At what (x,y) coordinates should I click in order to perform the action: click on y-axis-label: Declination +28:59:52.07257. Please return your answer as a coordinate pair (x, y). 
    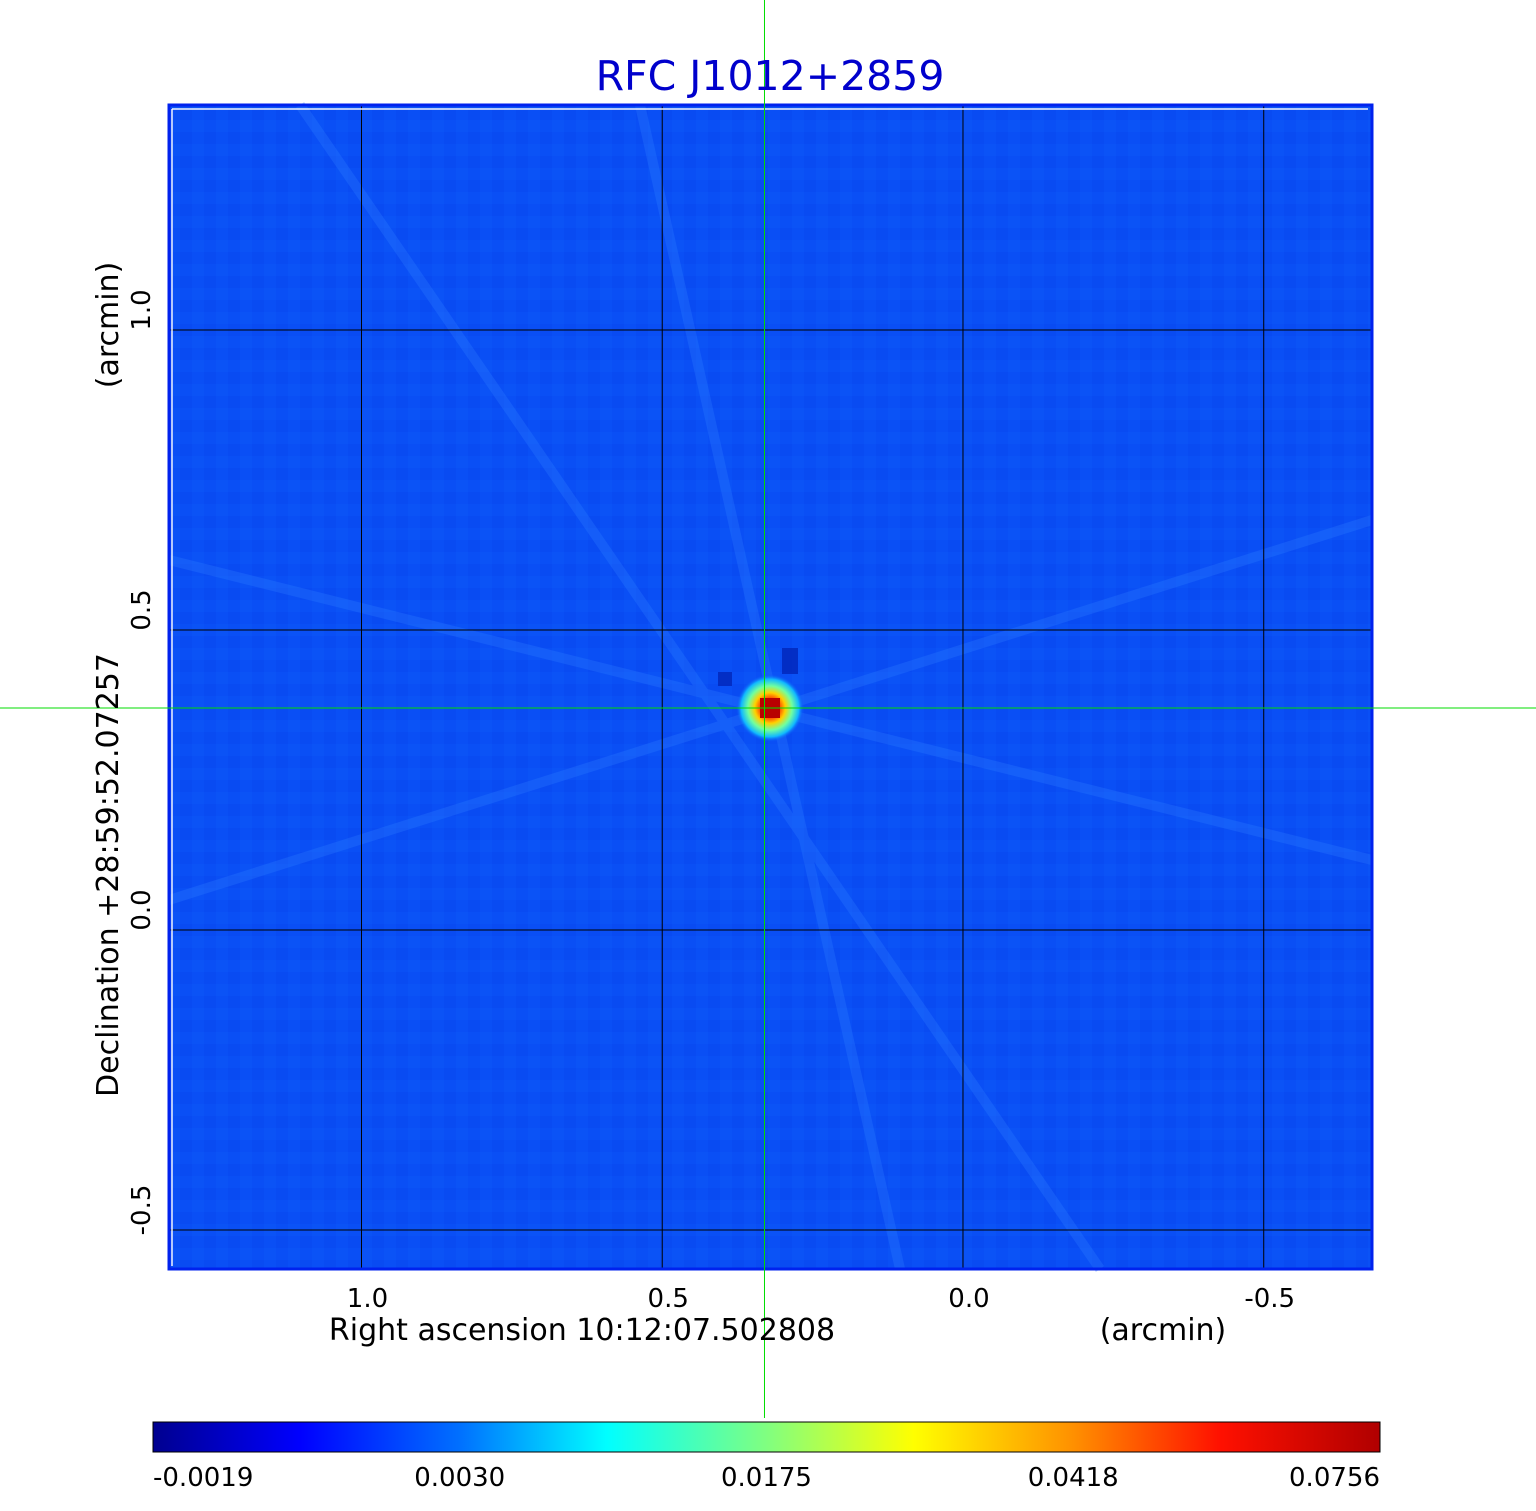
    Looking at the image, I should click on (108, 875).